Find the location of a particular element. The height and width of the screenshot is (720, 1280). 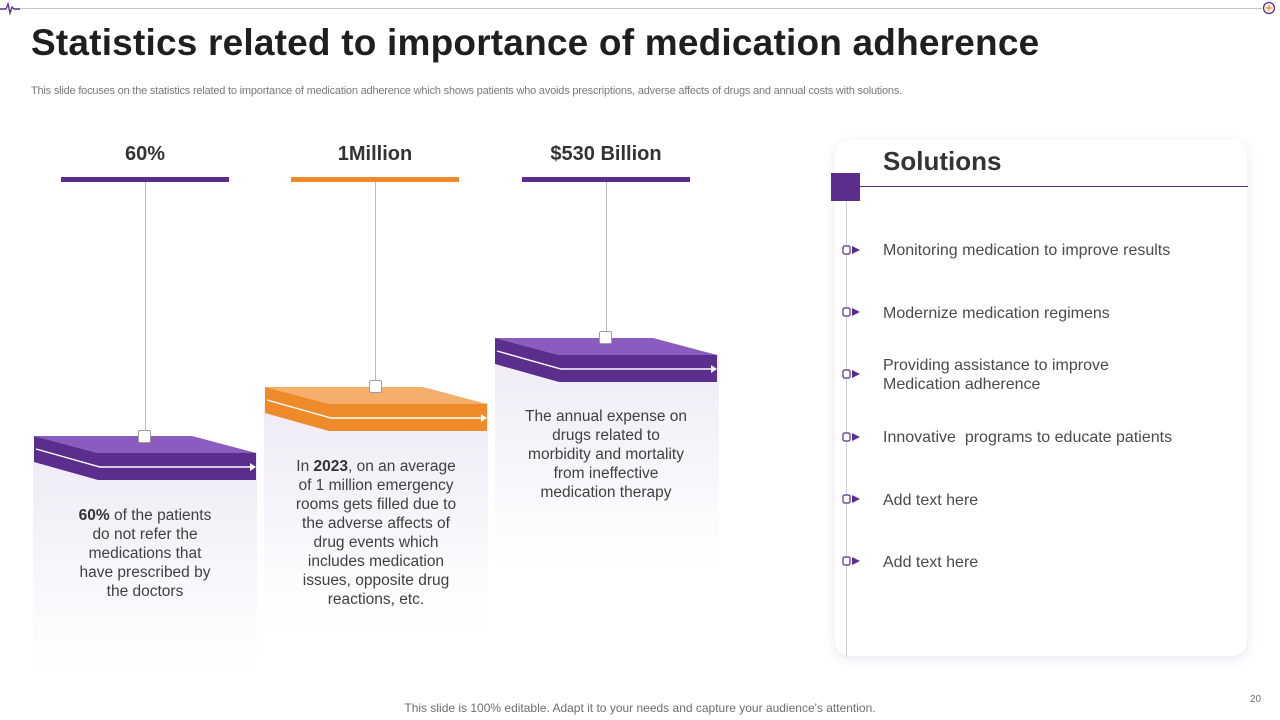

solution-item-5: Add text here is located at coordinates (931, 500).